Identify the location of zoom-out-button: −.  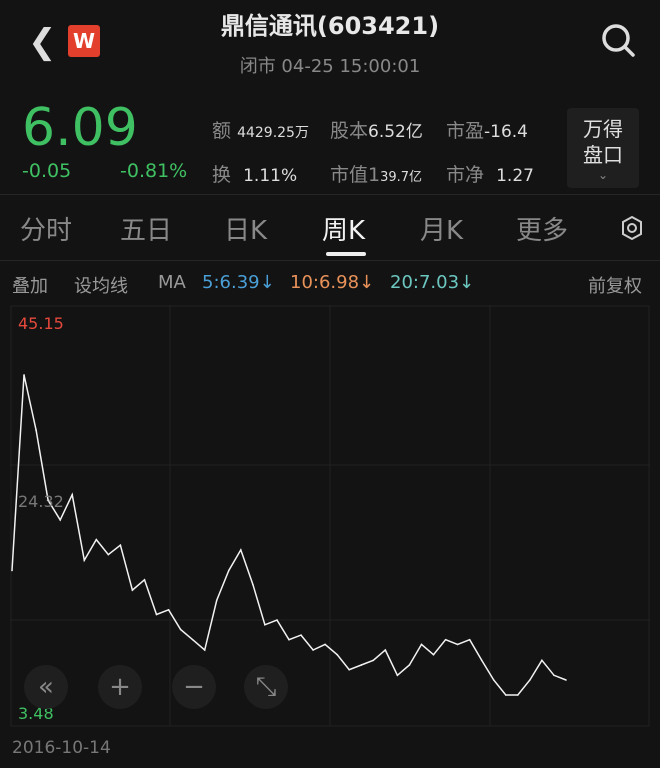
(194, 687).